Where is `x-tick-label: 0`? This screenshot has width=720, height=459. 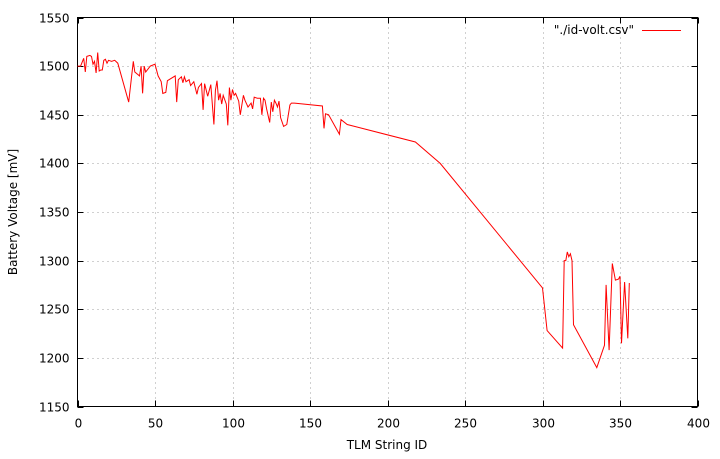 x-tick-label: 0 is located at coordinates (79, 424).